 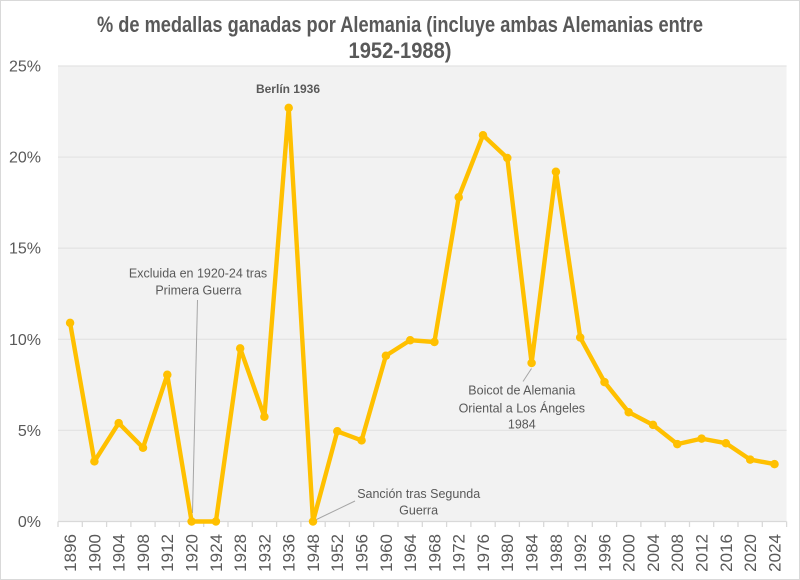 What do you see at coordinates (25, 67) in the screenshot?
I see `svg-text: 25%` at bounding box center [25, 67].